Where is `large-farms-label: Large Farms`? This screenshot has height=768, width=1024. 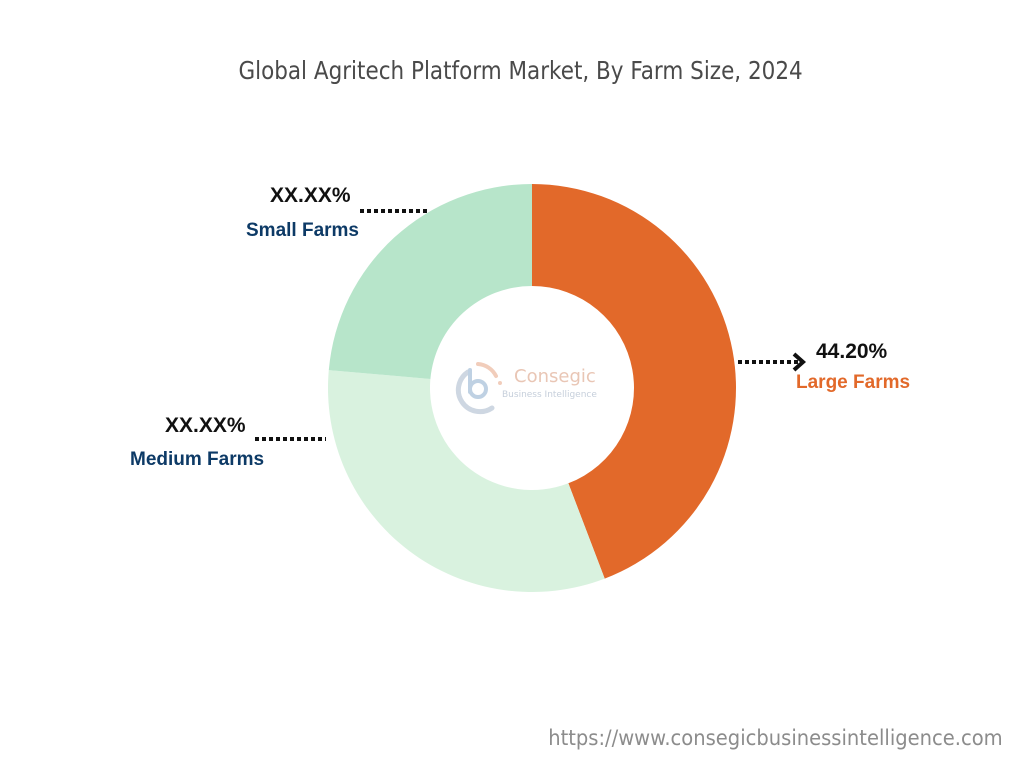
large-farms-label: Large Farms is located at coordinates (853, 382).